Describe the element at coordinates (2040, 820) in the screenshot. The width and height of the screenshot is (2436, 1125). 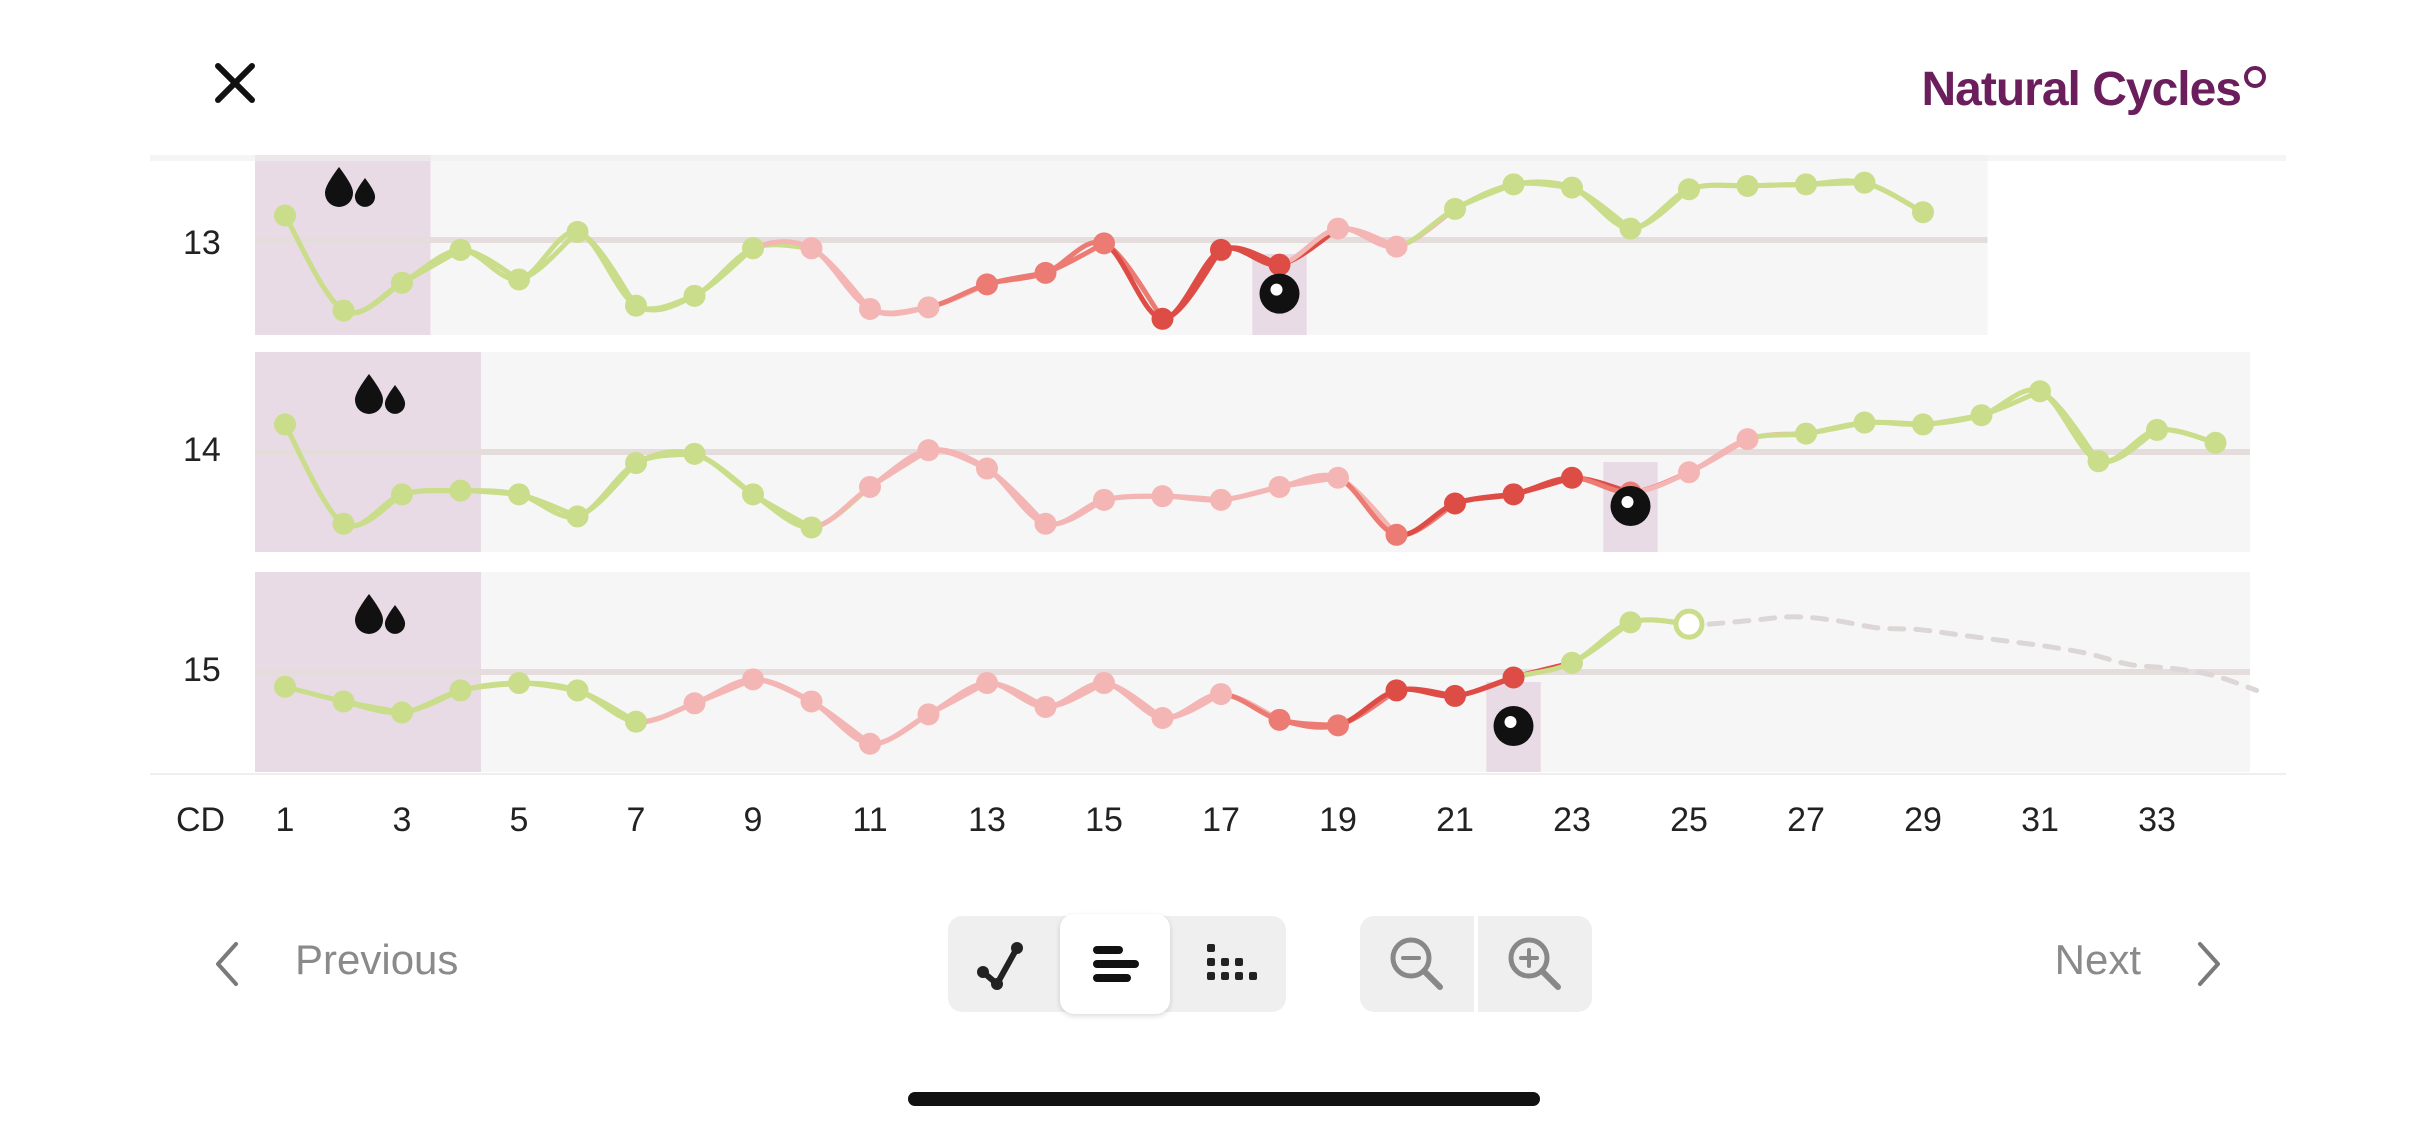
I see `cd-tick-label: 31` at that location.